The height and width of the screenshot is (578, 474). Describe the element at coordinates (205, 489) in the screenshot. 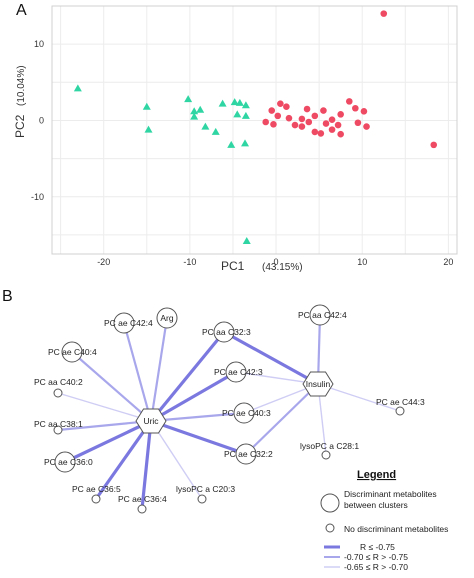

I see `node-label-lysoC20_3: lysoPC a C20:3` at that location.